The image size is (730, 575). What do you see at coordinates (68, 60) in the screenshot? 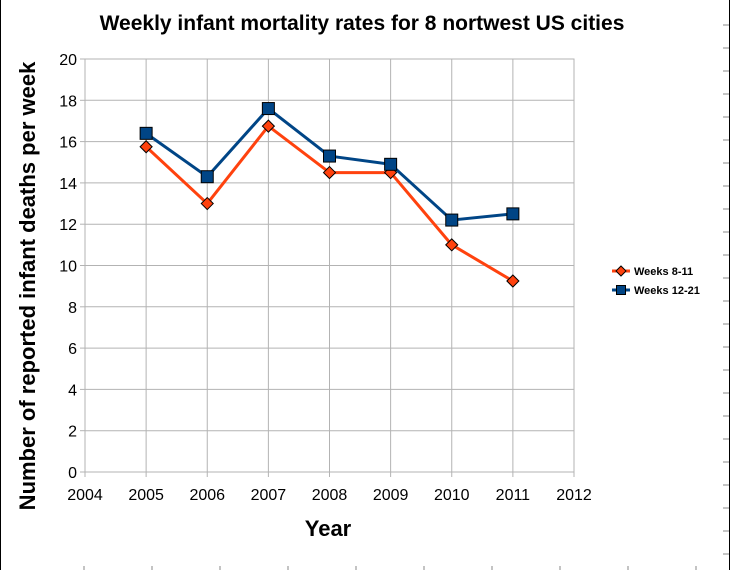
I see `y-tick-label: 20` at bounding box center [68, 60].